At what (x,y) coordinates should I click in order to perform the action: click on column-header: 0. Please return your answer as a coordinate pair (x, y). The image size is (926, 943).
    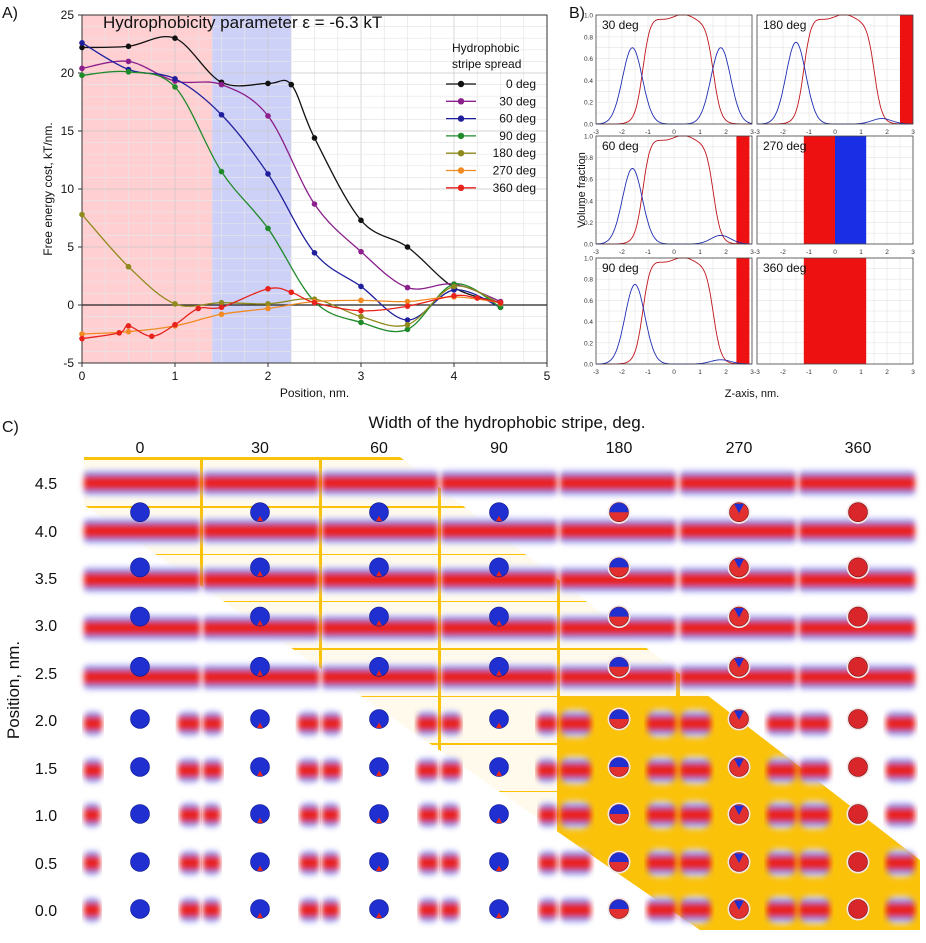
    Looking at the image, I should click on (140, 448).